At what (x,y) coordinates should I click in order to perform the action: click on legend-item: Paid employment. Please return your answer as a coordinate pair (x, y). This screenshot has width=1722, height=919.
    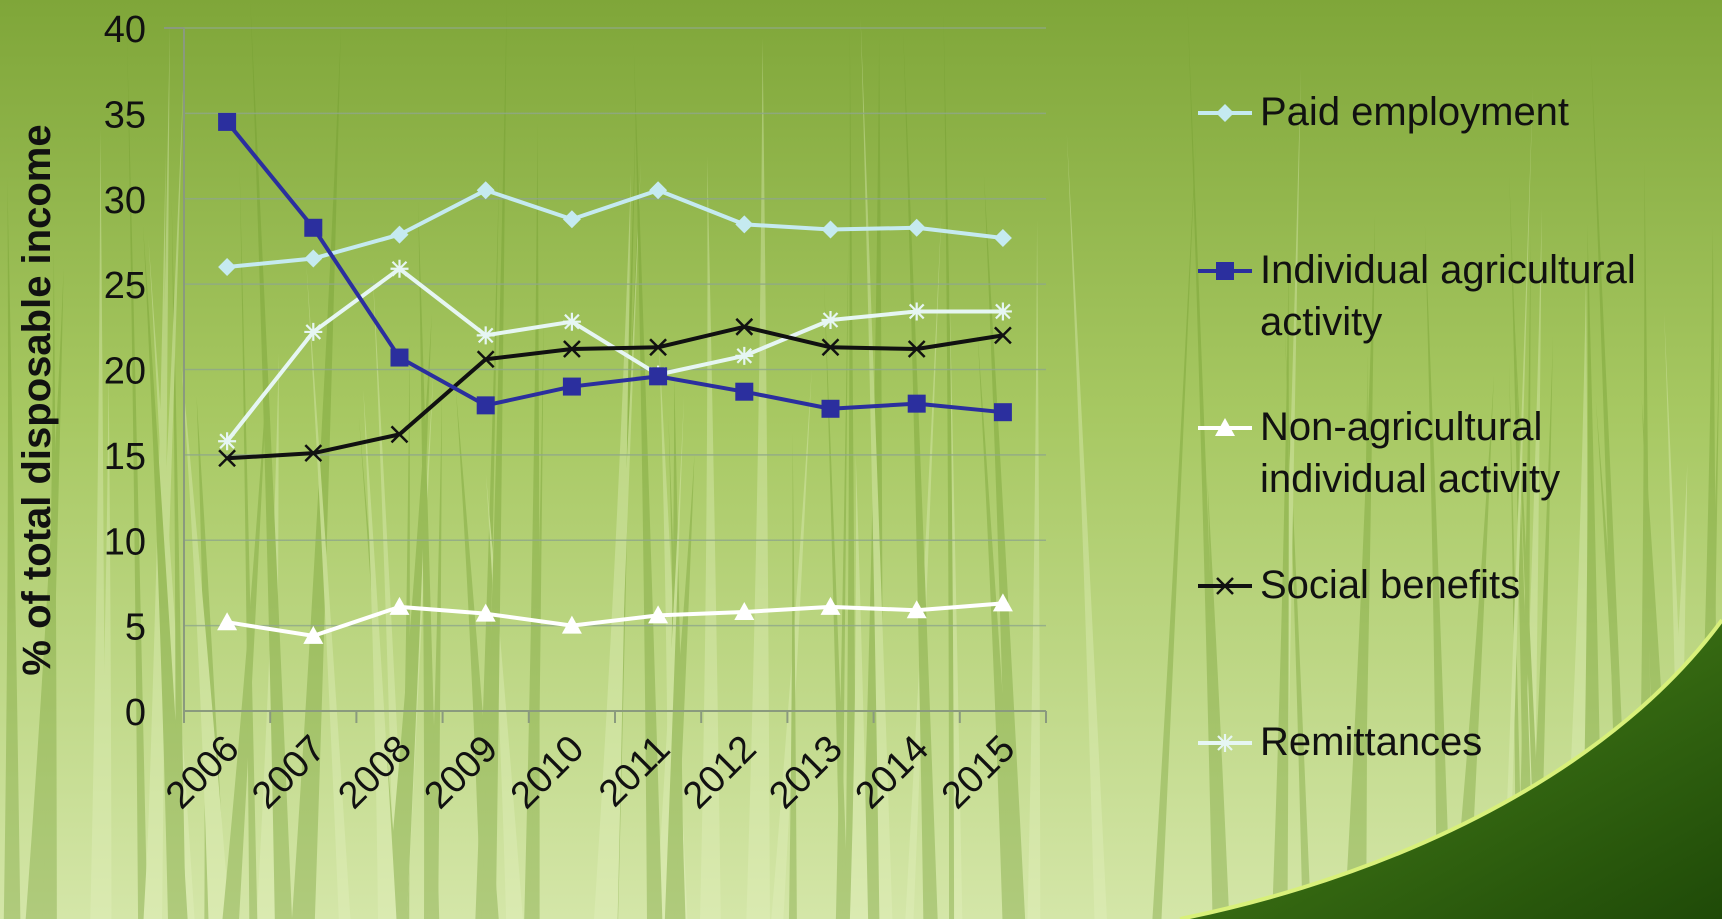
    Looking at the image, I should click on (1383, 112).